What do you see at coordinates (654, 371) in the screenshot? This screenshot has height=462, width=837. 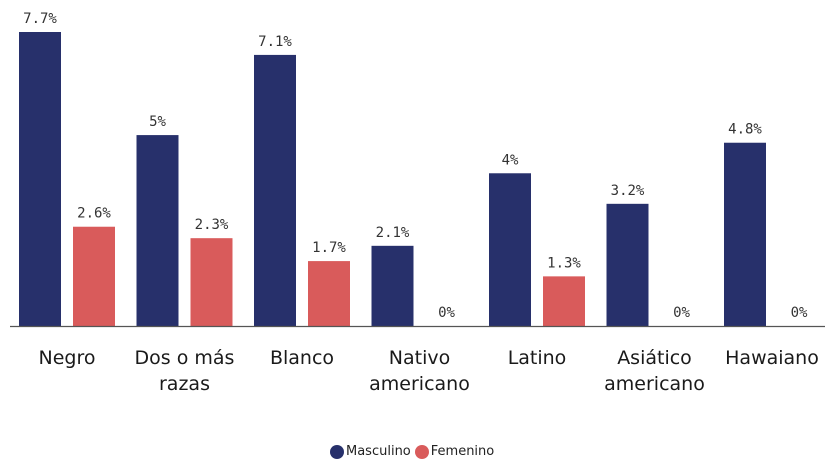 I see `category-label-5: Asiático americano` at bounding box center [654, 371].